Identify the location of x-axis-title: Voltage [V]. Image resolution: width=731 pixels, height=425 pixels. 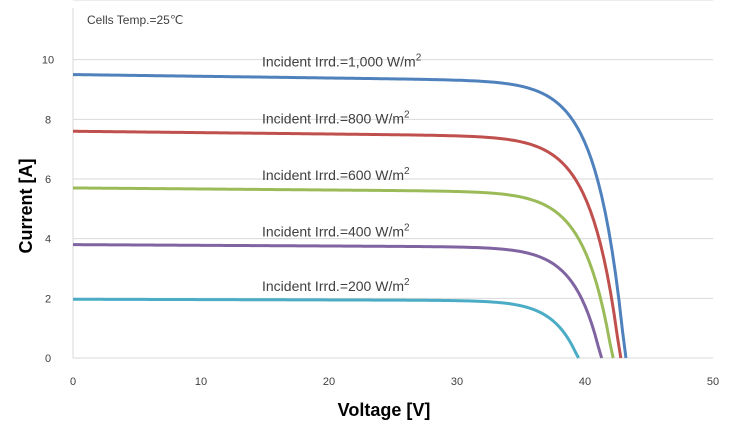
(384, 410).